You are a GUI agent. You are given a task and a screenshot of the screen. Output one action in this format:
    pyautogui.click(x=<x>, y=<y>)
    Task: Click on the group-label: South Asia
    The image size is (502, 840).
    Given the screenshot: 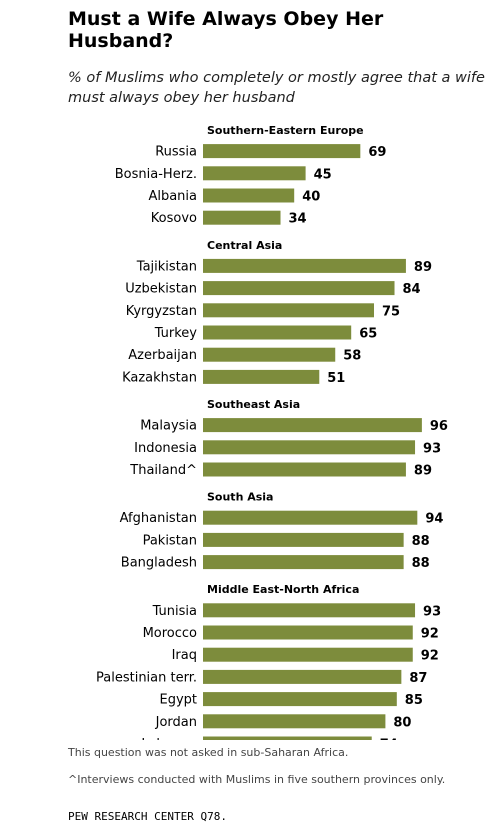 What is the action you would take?
    pyautogui.click(x=240, y=497)
    